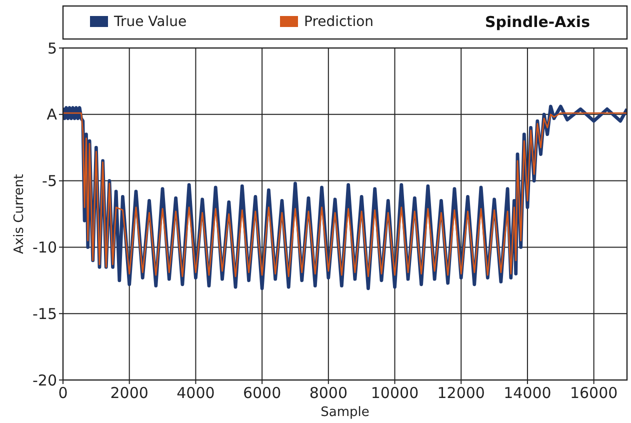 The width and height of the screenshot is (631, 423). Describe the element at coordinates (345, 412) in the screenshot. I see `x-axis-title: Sample` at that location.